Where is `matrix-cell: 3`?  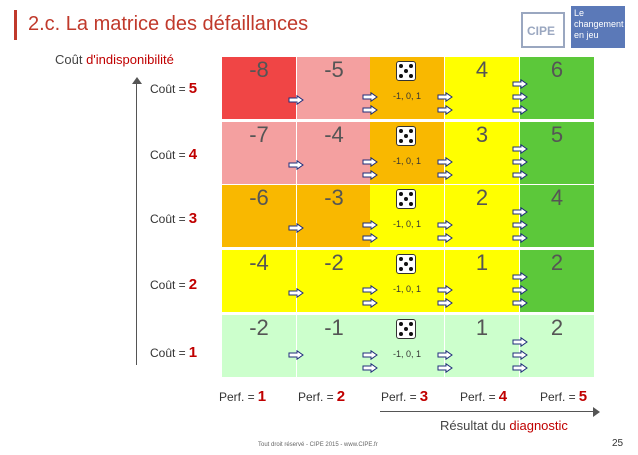
matrix-cell: 3 is located at coordinates (482, 153).